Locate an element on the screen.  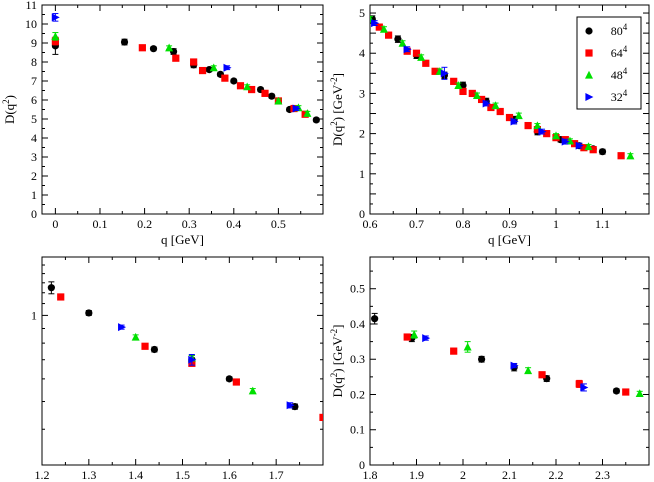
legend-marker is located at coordinates (589, 97).